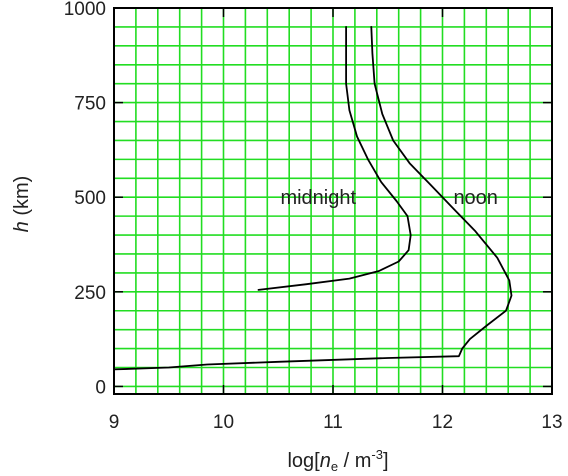  I want to click on x-axis-label: log[ne / m-3], so click(337, 460).